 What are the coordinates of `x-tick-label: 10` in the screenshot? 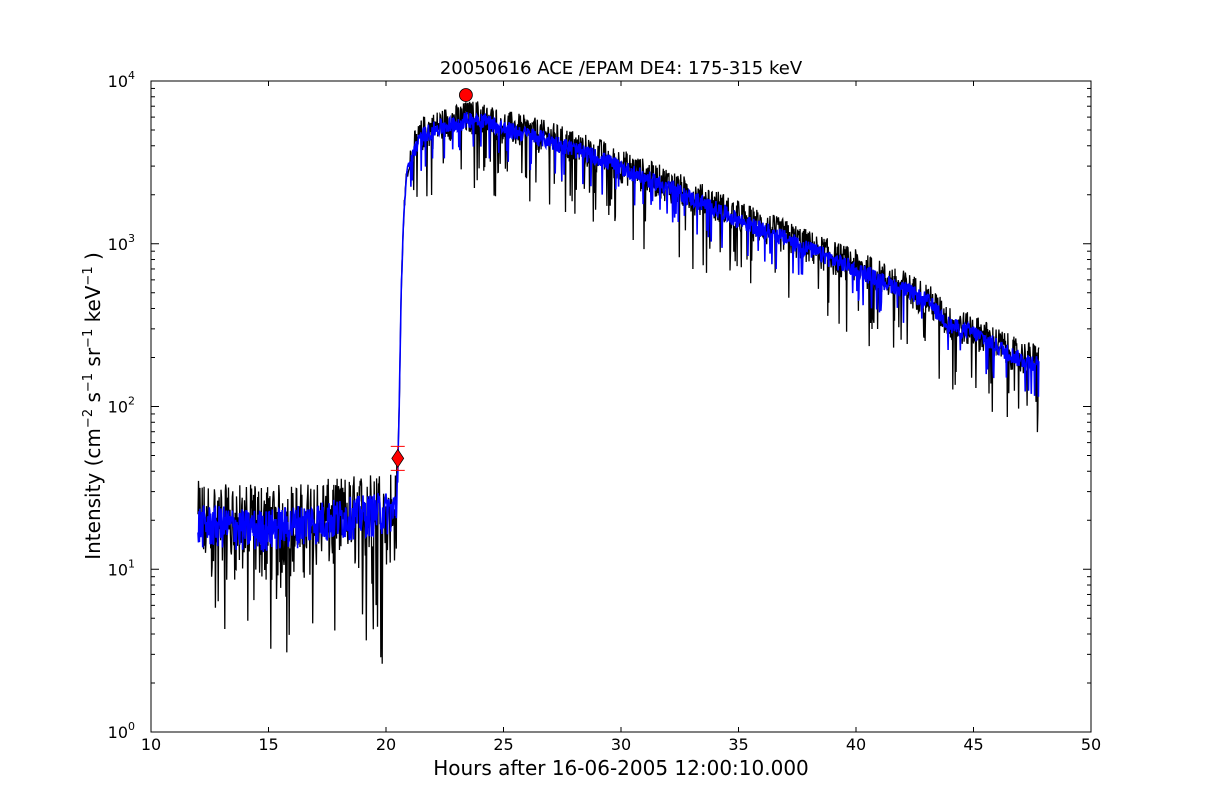 It's located at (151, 744).